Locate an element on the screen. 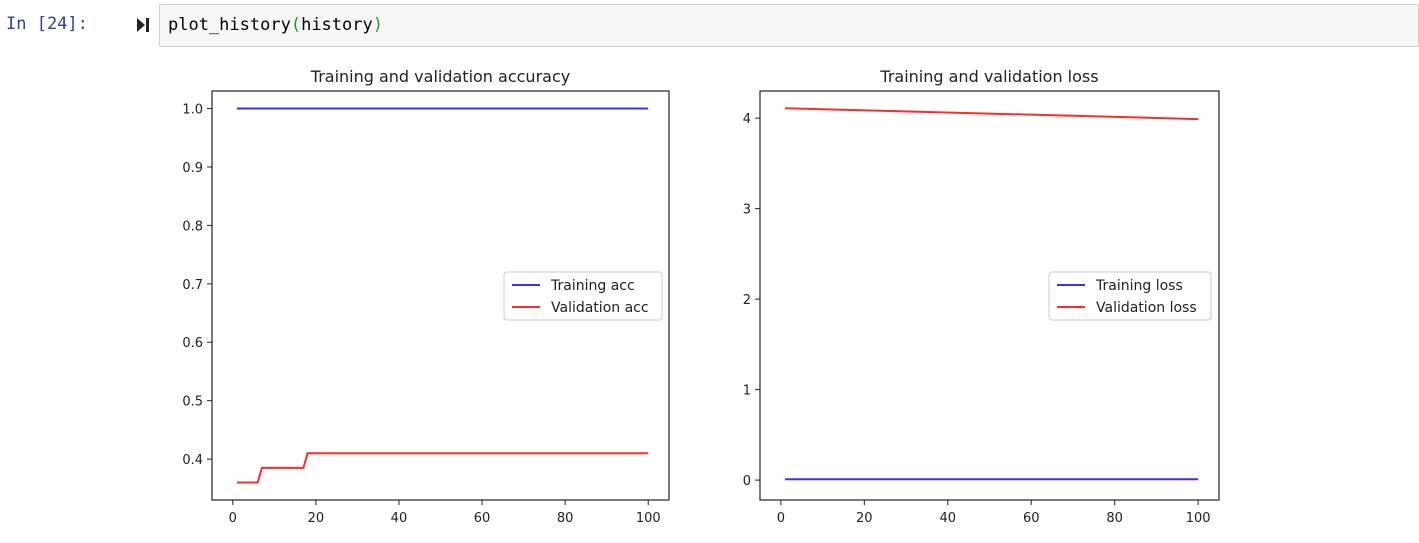 The image size is (1419, 543). chart-title: Training and validation accuracy is located at coordinates (440, 76).